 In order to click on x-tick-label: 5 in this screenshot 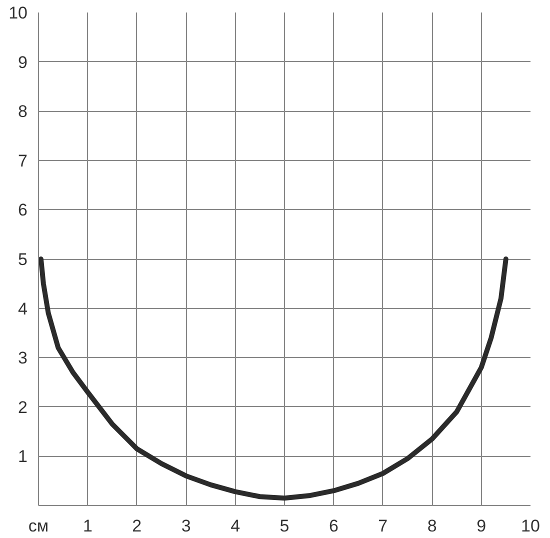, I will do `click(285, 526)`.